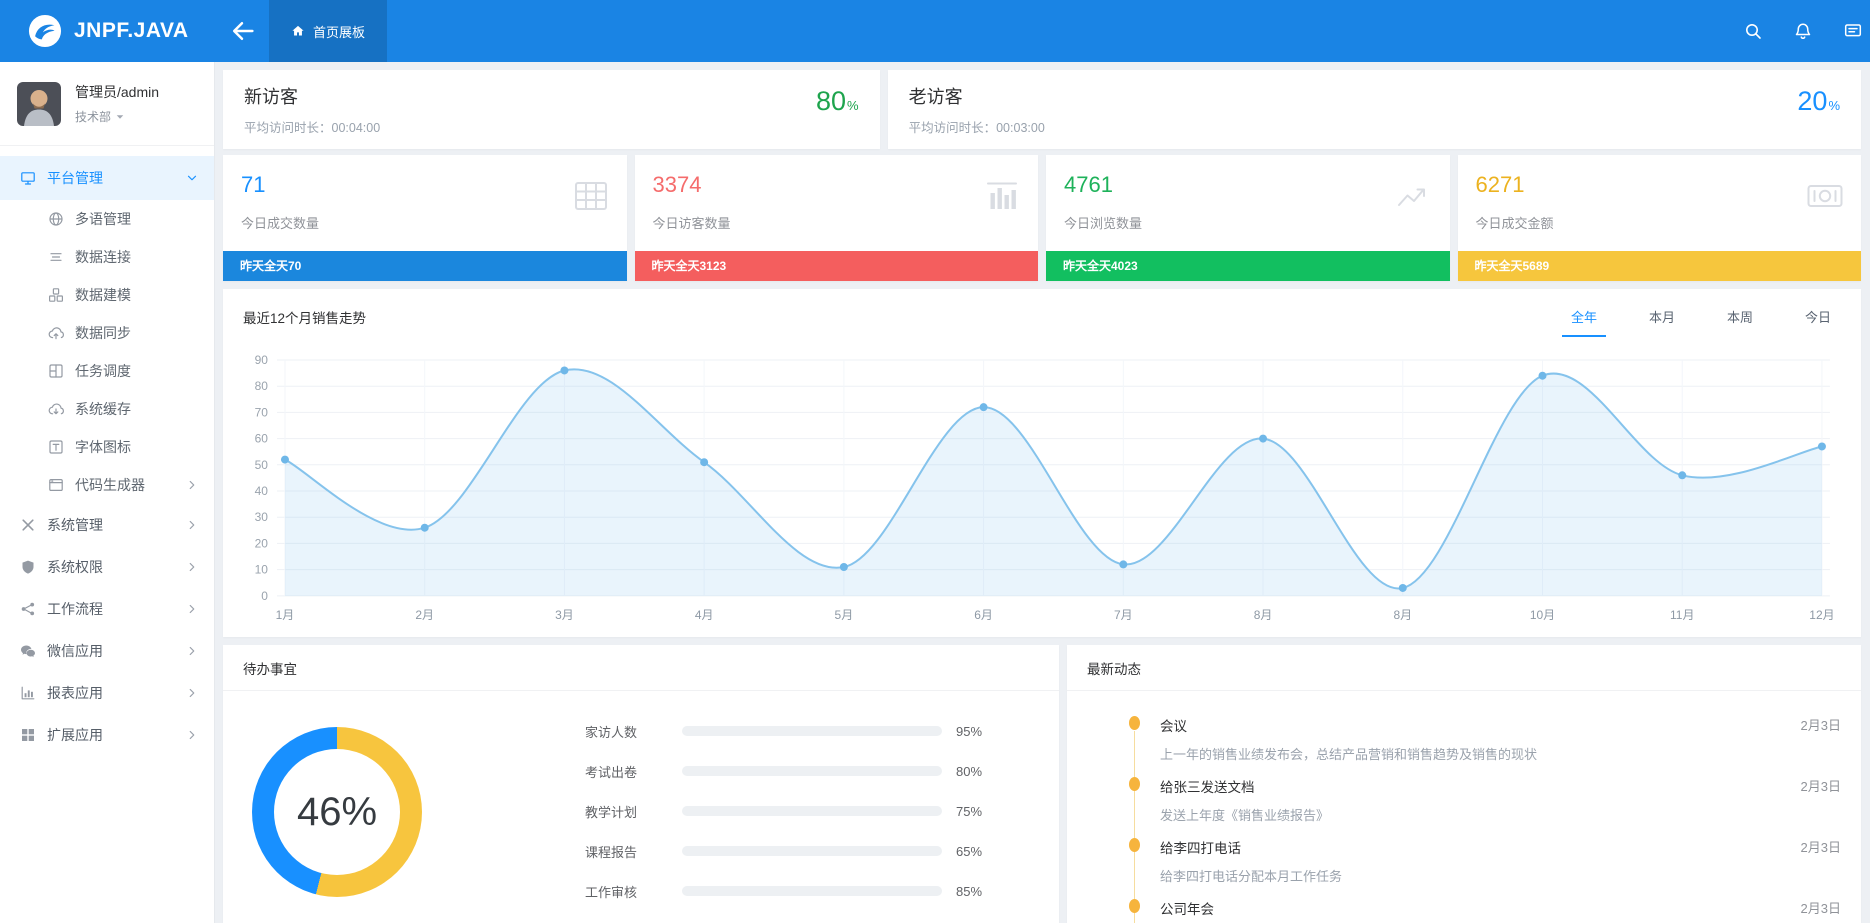  I want to click on tools-icon, so click(28, 525).